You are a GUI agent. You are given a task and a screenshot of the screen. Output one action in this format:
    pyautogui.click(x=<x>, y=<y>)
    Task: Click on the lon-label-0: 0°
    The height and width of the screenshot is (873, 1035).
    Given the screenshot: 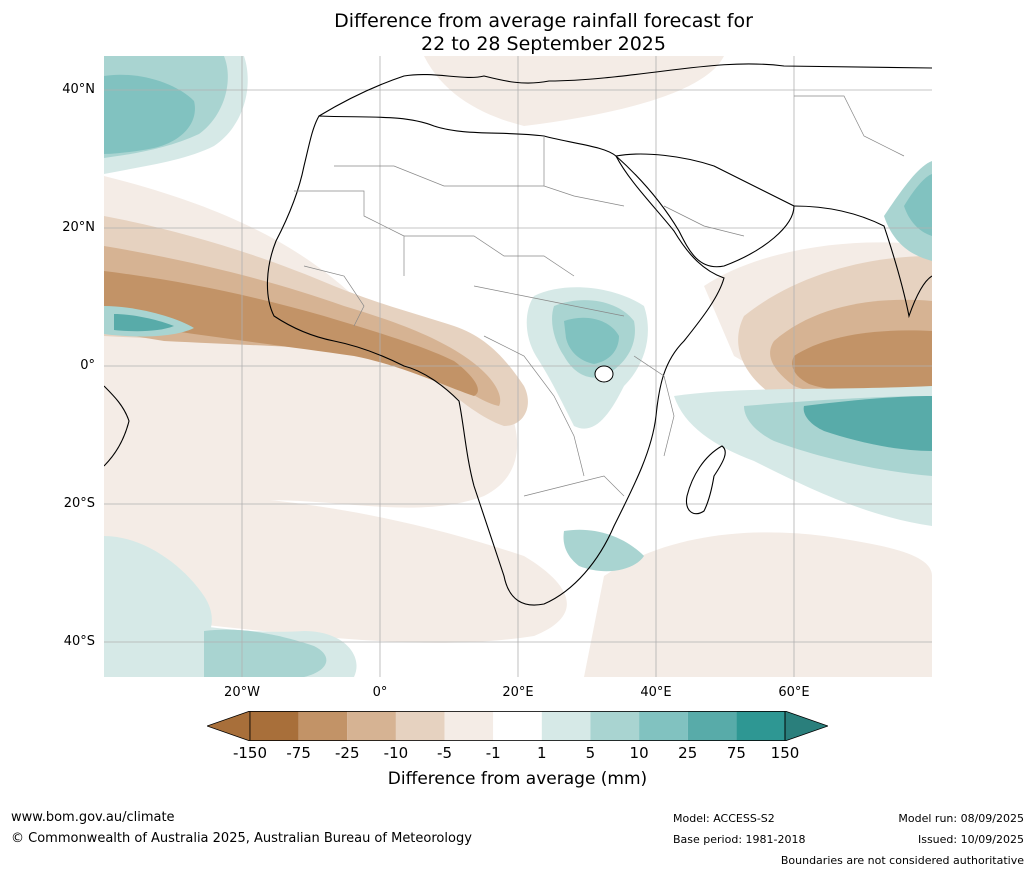 What is the action you would take?
    pyautogui.click(x=380, y=692)
    